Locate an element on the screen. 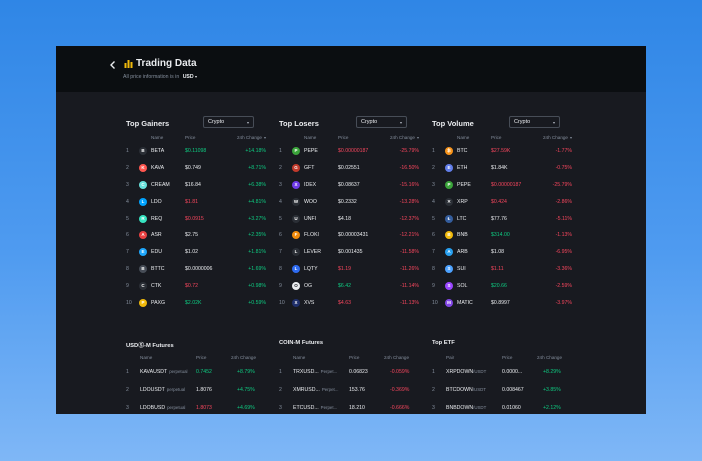  table-row: 3 C CREAM $16.84 +6.38% is located at coordinates (196, 185).